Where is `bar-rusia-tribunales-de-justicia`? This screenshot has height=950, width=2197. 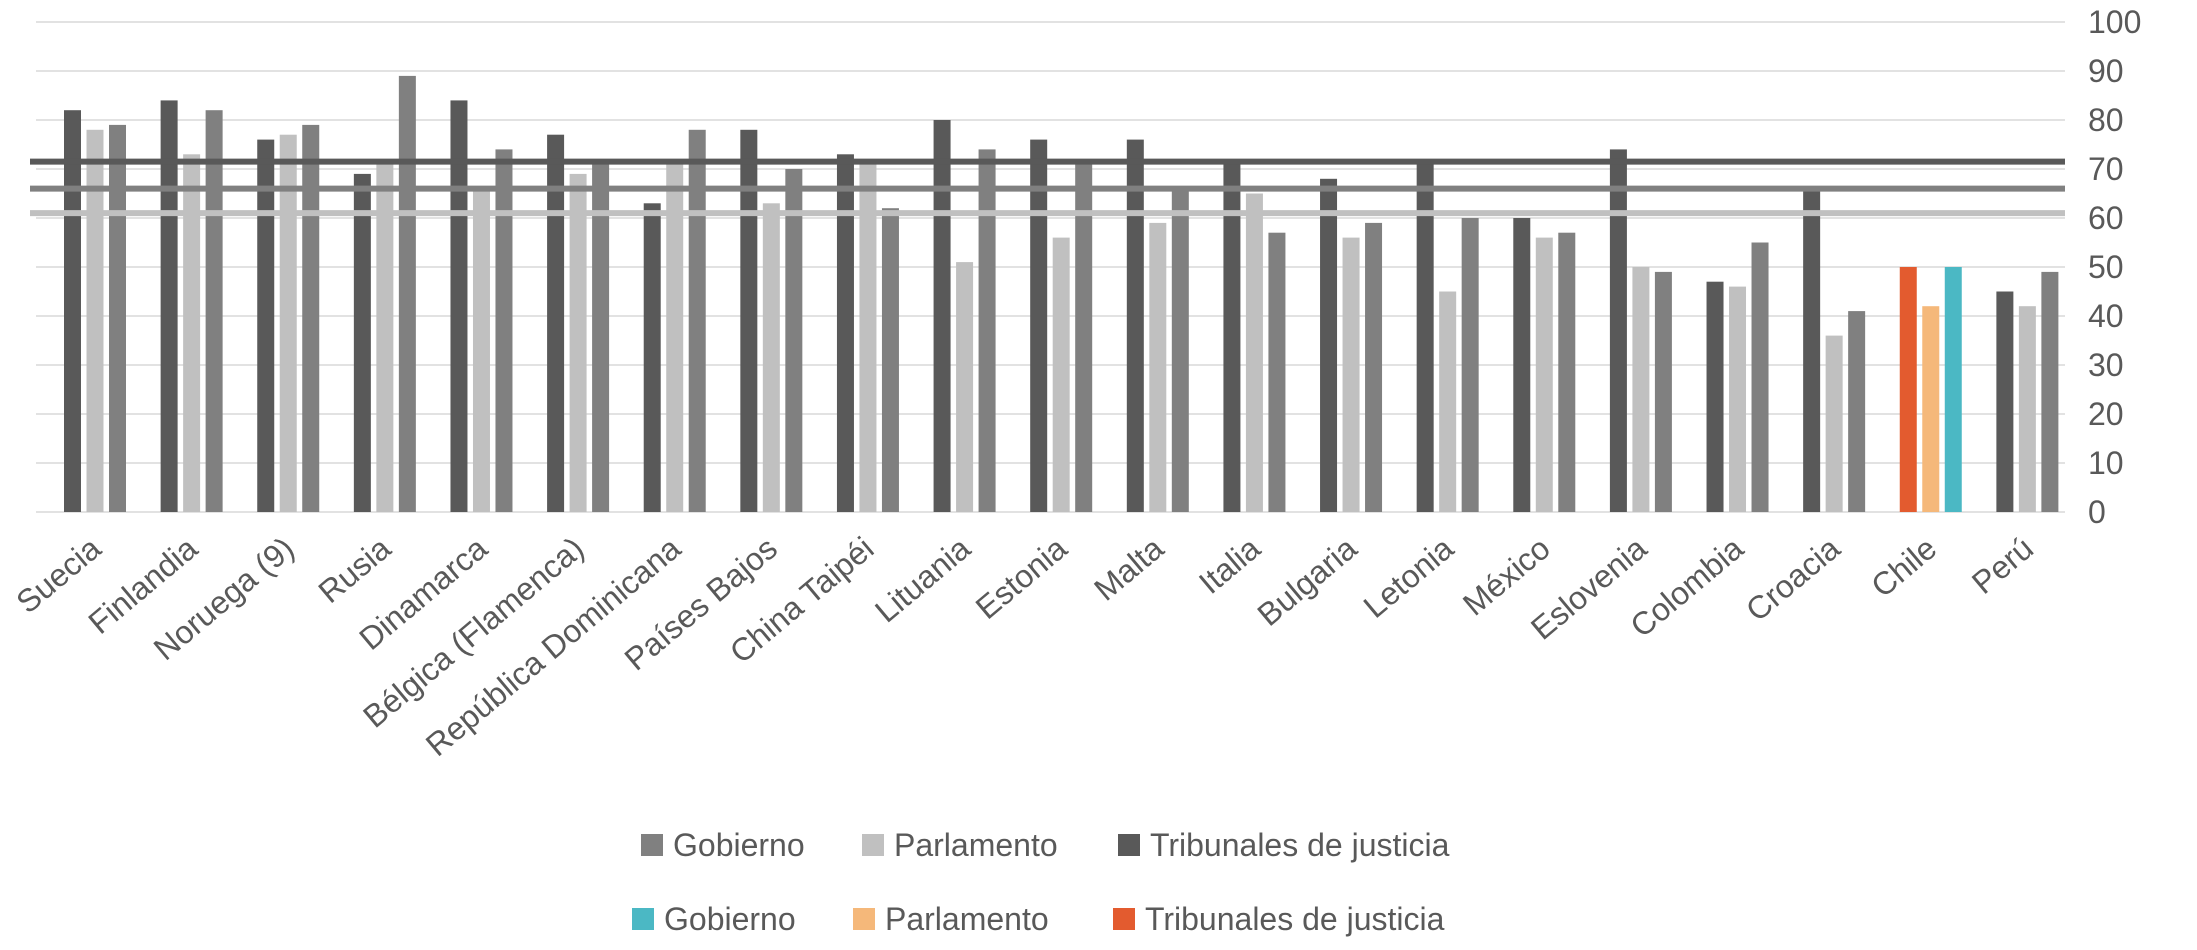 bar-rusia-tribunales-de-justicia is located at coordinates (362, 342).